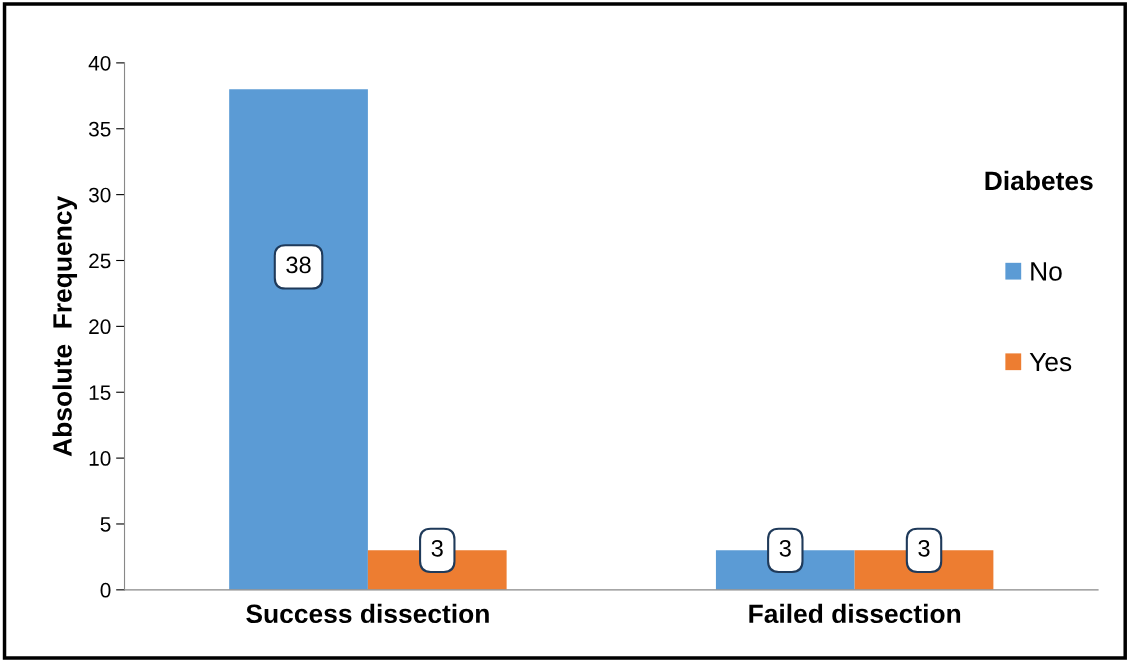 The width and height of the screenshot is (1132, 662). I want to click on y-tick-label: 0, so click(105, 590).